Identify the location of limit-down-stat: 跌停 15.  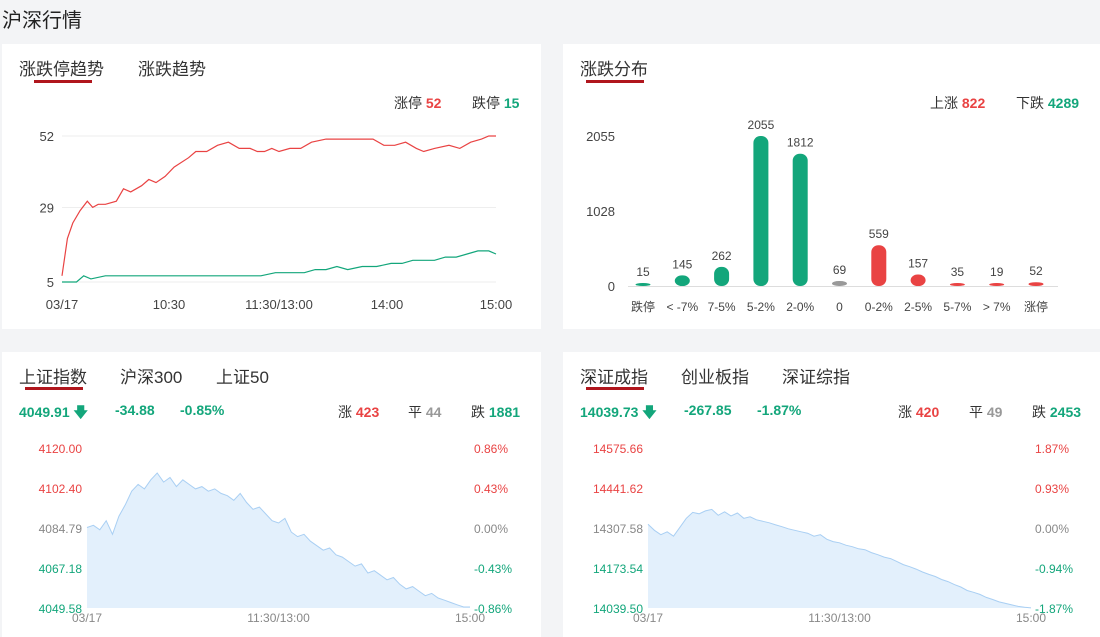
(495, 103).